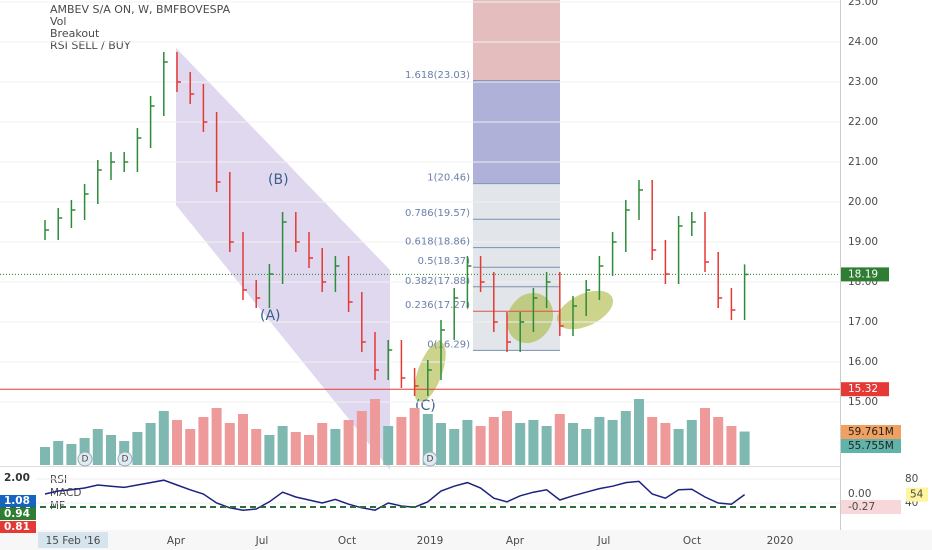 The height and width of the screenshot is (550, 932). I want to click on x-tick-label: Jul, so click(262, 541).